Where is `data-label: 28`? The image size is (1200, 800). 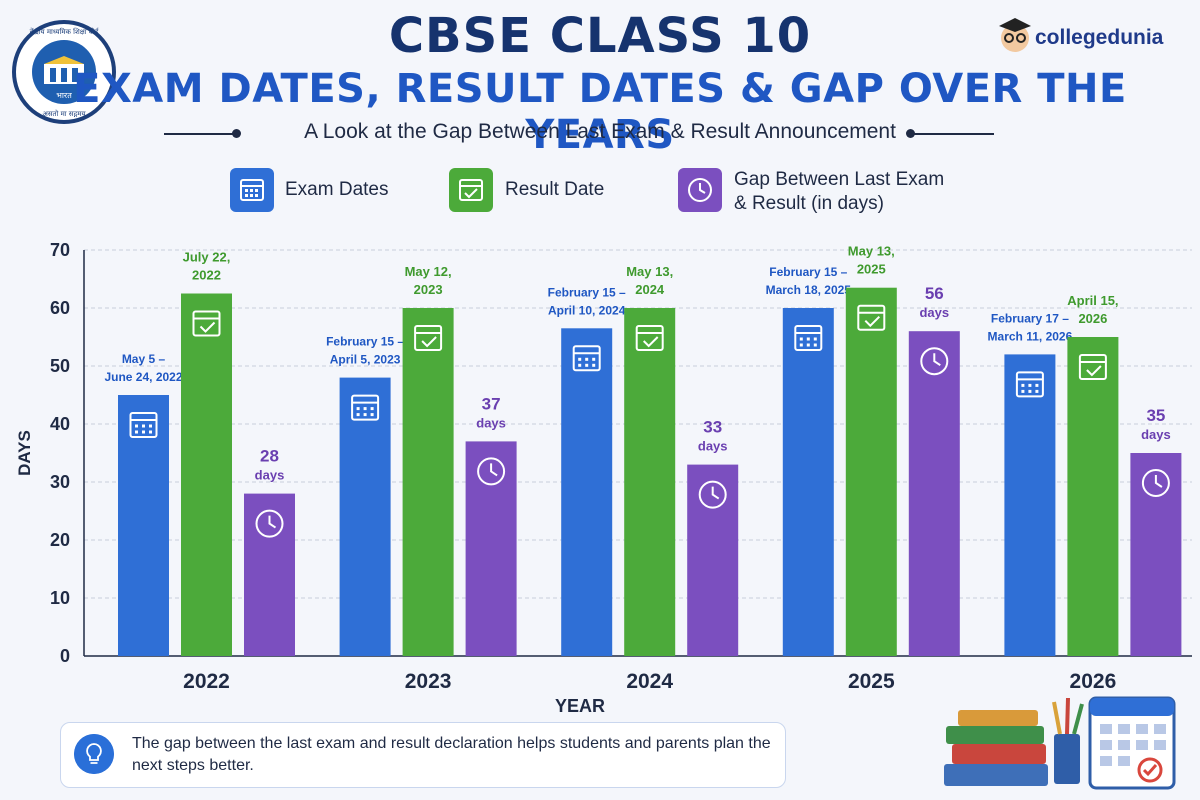
data-label: 28 is located at coordinates (269, 456).